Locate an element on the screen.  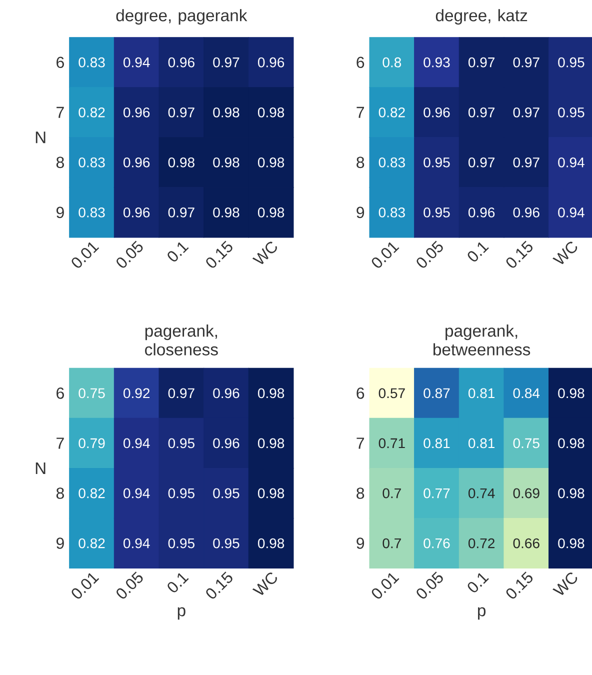
data-label: 0.66 is located at coordinates (526, 543).